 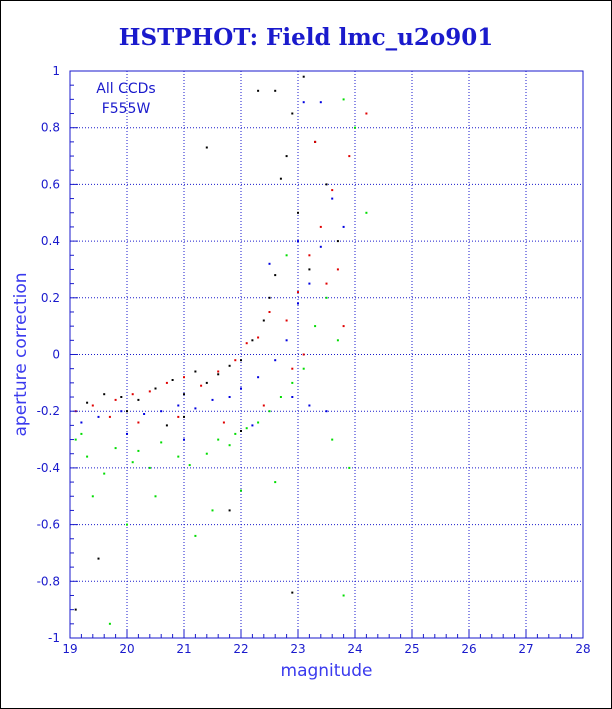 What do you see at coordinates (126, 109) in the screenshot?
I see `annotation-filter: F555W` at bounding box center [126, 109].